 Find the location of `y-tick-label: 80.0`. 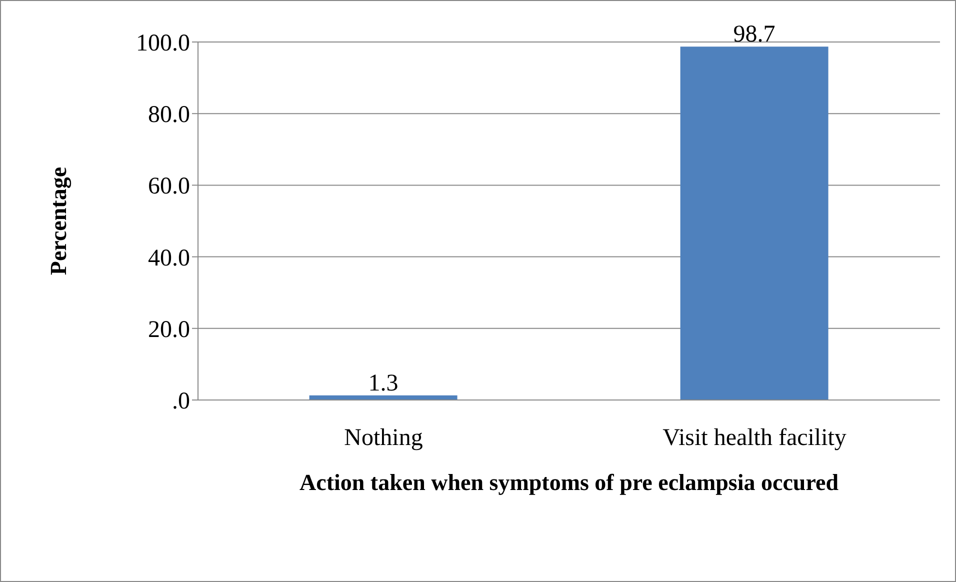

y-tick-label: 80.0 is located at coordinates (169, 115).